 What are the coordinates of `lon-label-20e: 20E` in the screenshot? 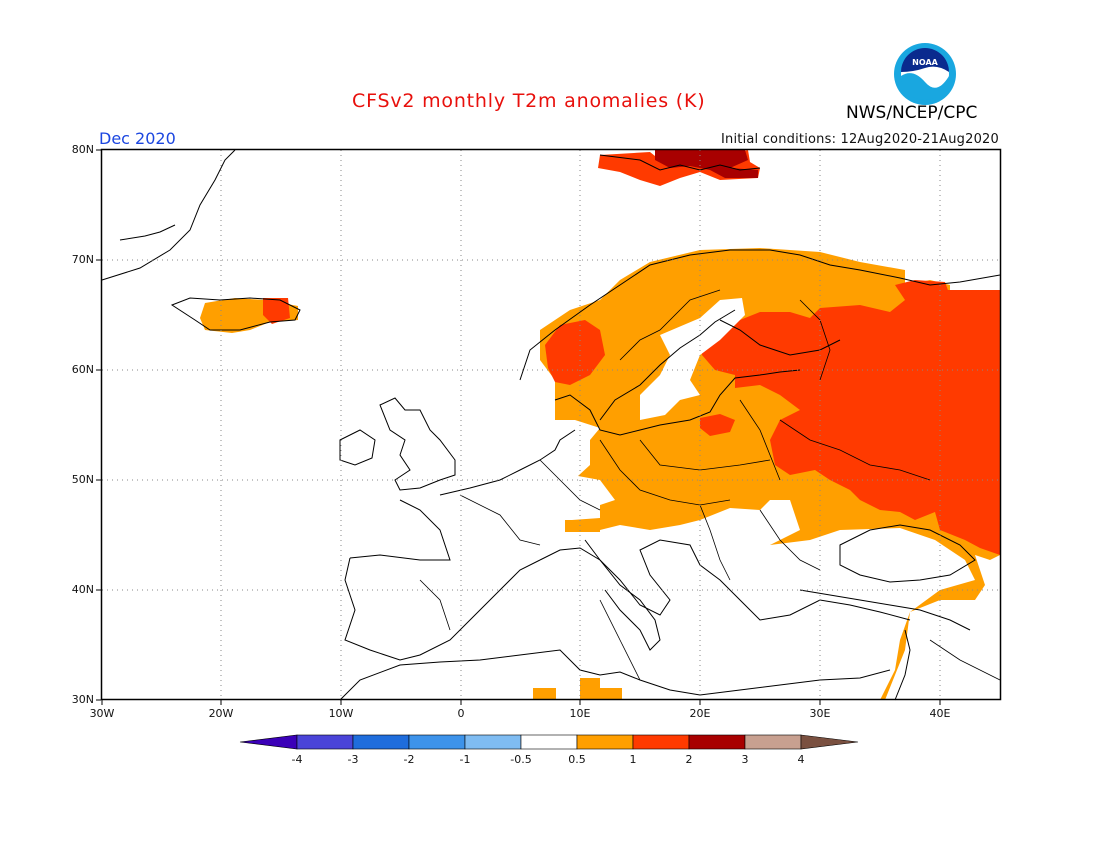 It's located at (700, 713).